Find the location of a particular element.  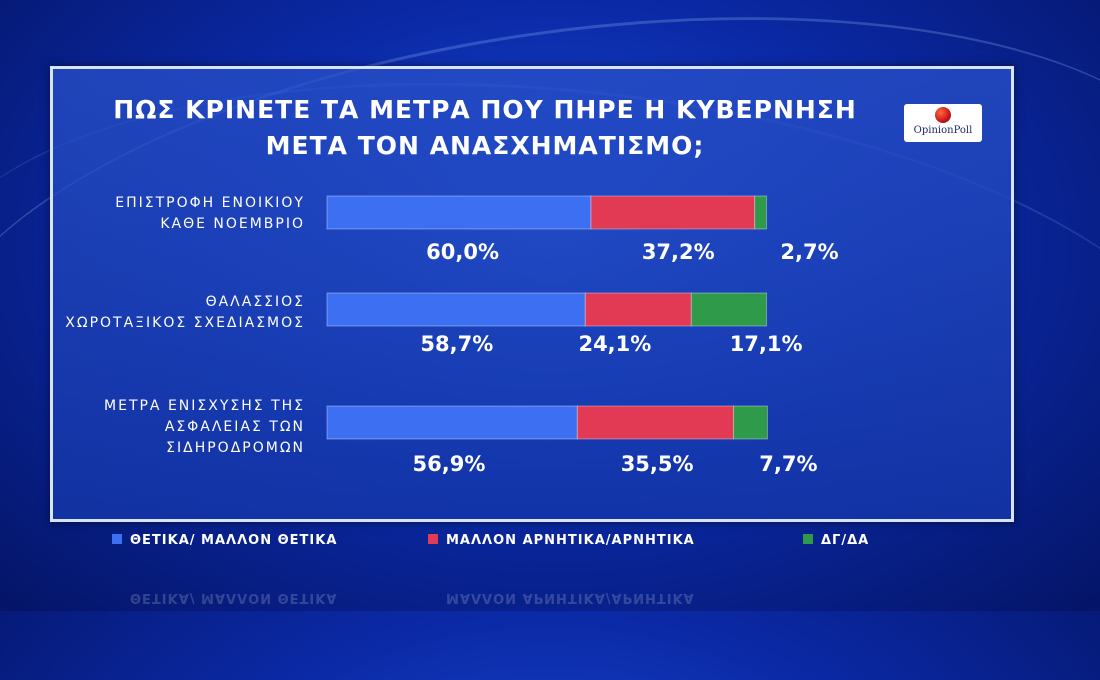

legend-swatch-dk is located at coordinates (808, 539).